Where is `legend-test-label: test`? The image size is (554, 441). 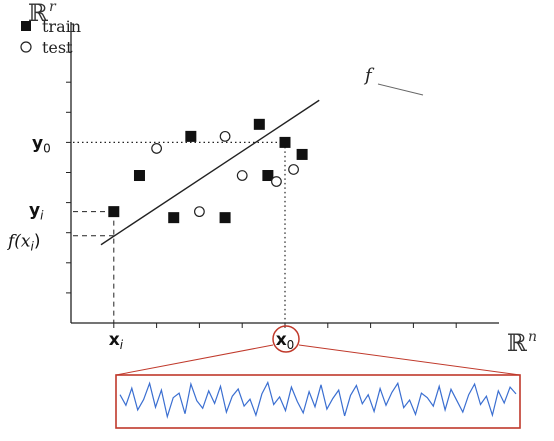
legend-test-label: test is located at coordinates (57, 47).